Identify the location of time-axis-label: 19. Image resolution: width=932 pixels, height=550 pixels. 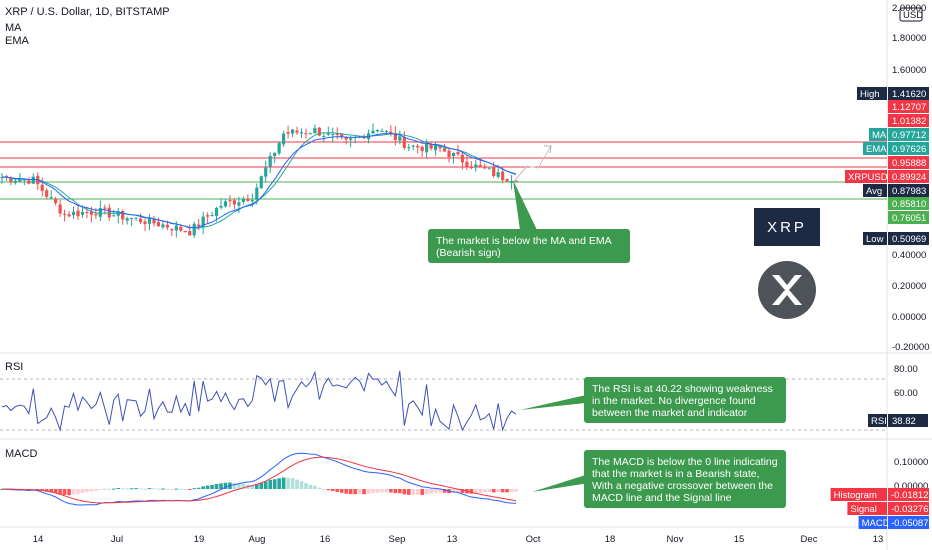
(199, 539).